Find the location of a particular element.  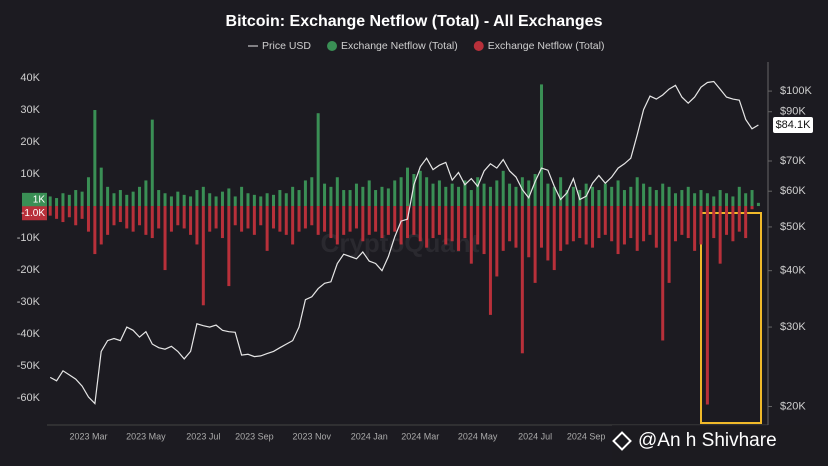

y-tick-label: 30K is located at coordinates (30, 110).